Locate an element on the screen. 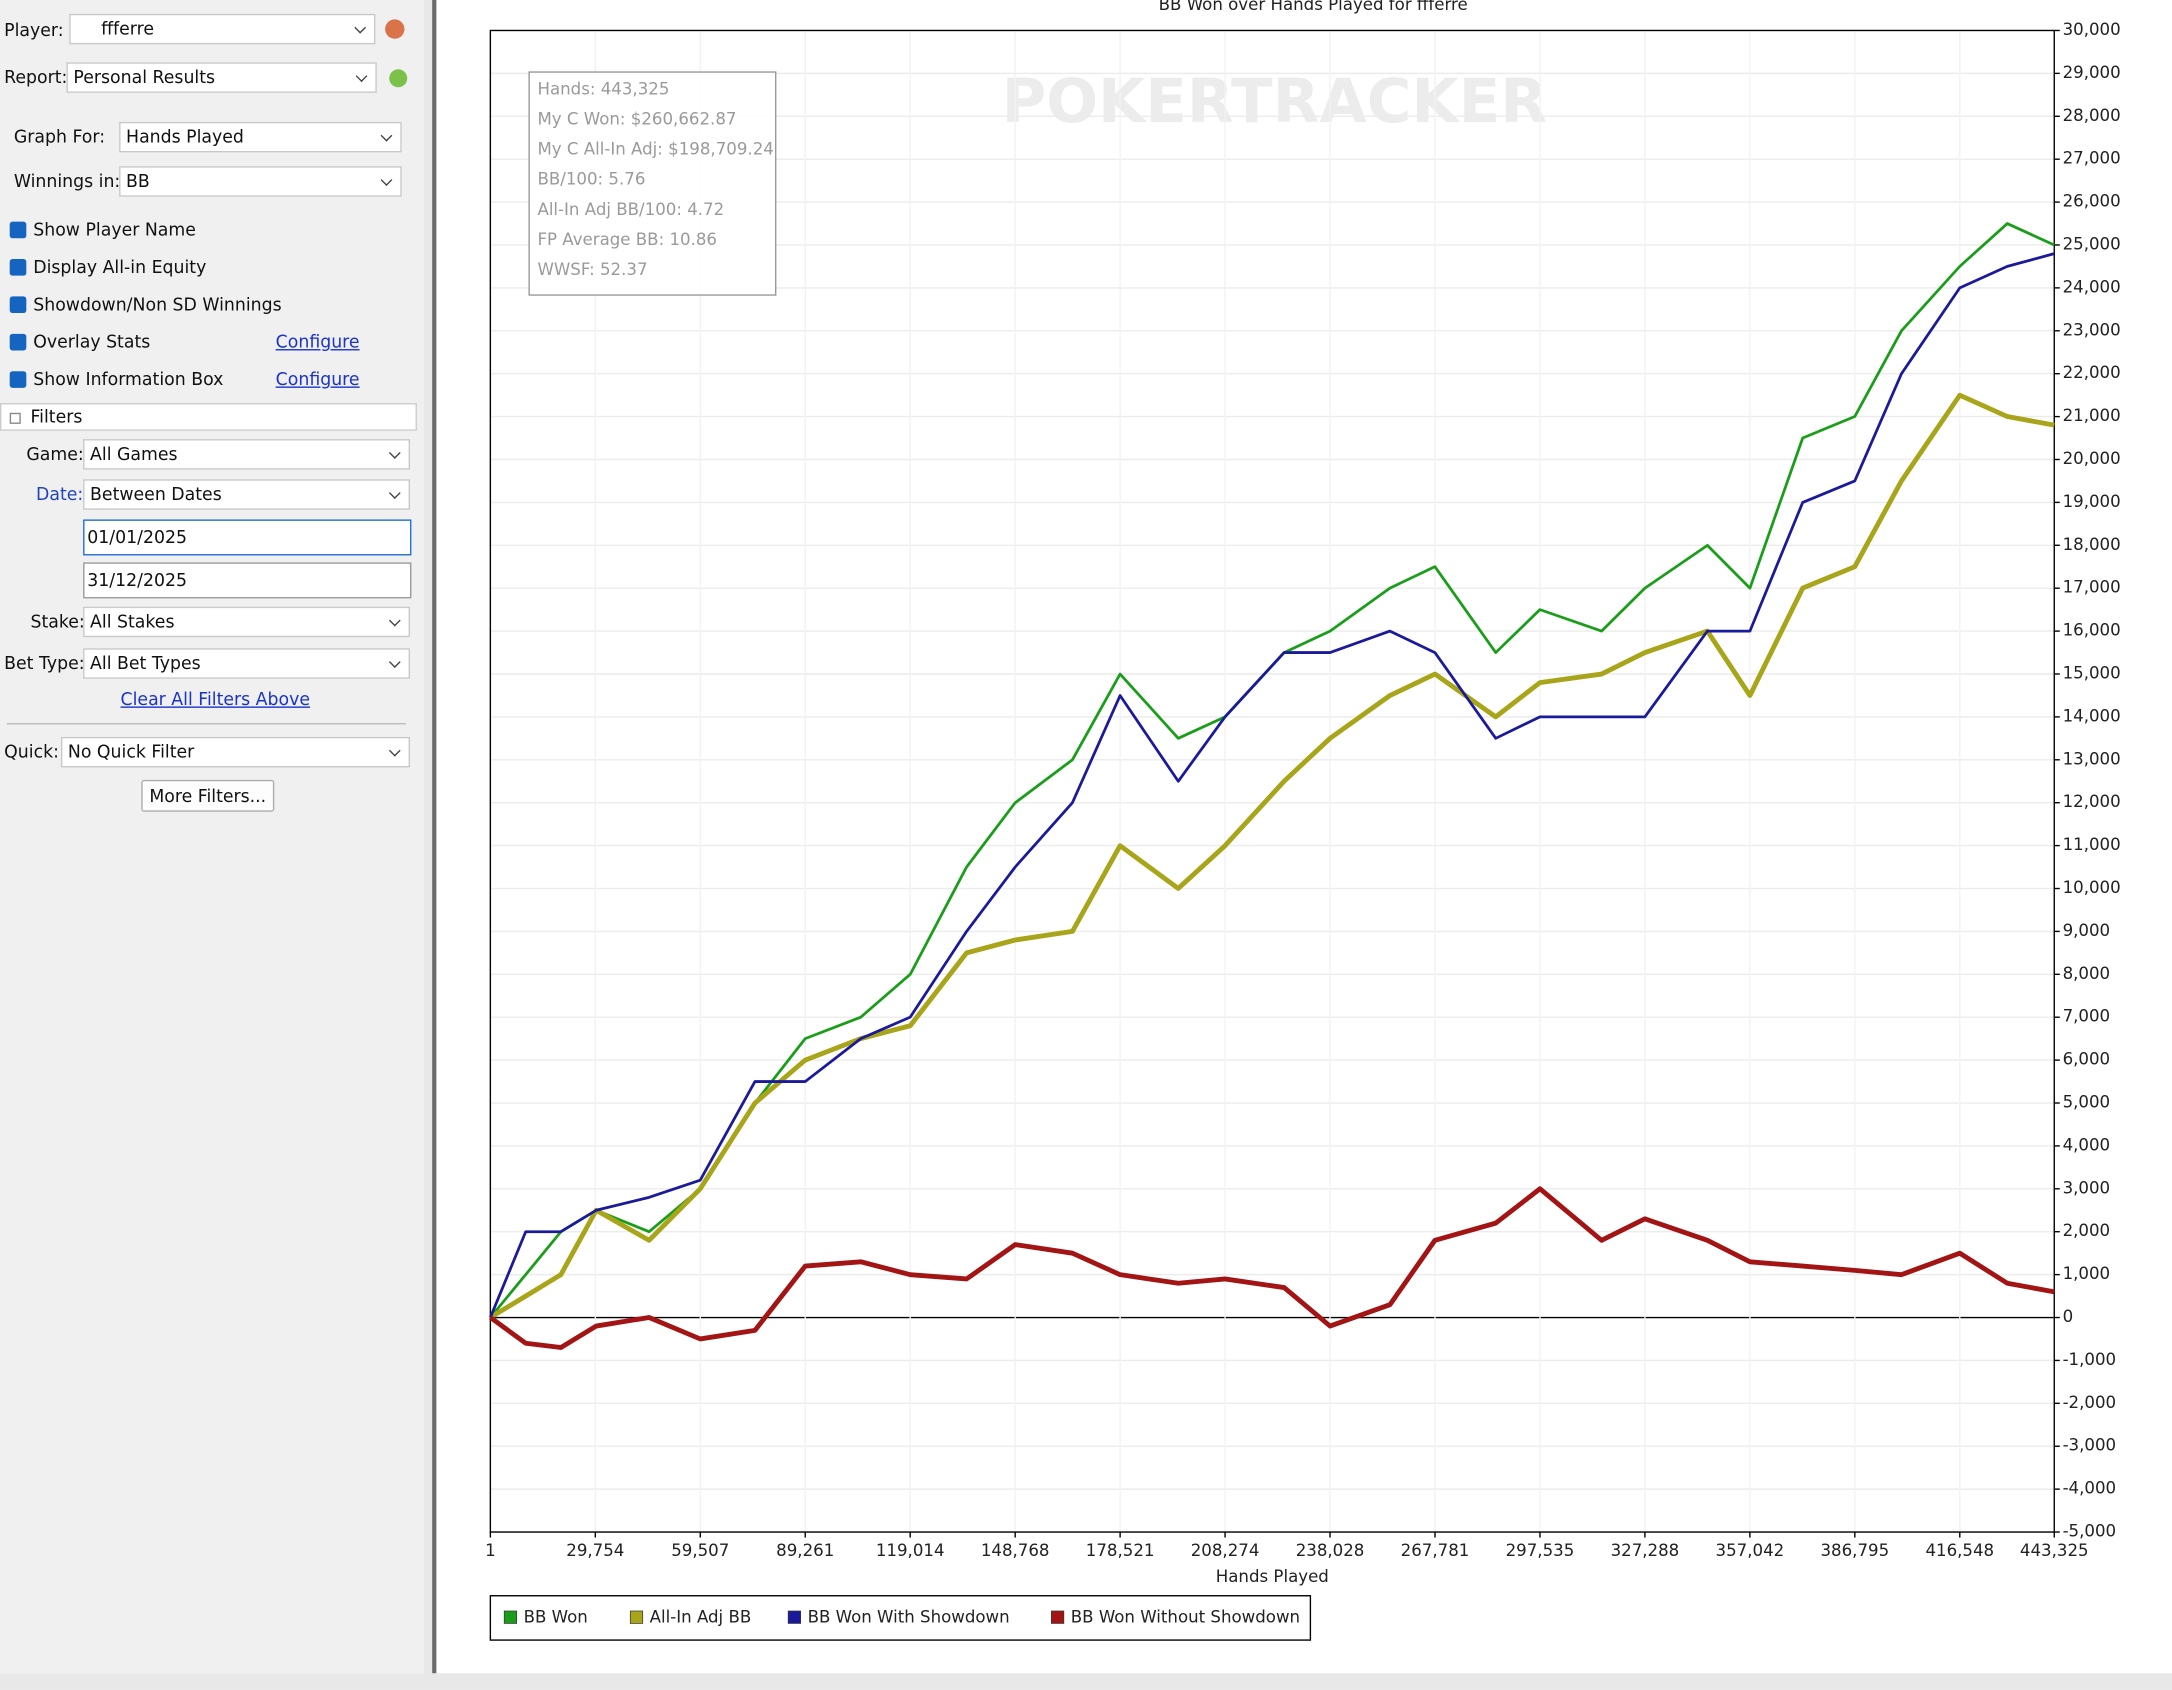  game-dropdown: All Games is located at coordinates (247, 454).